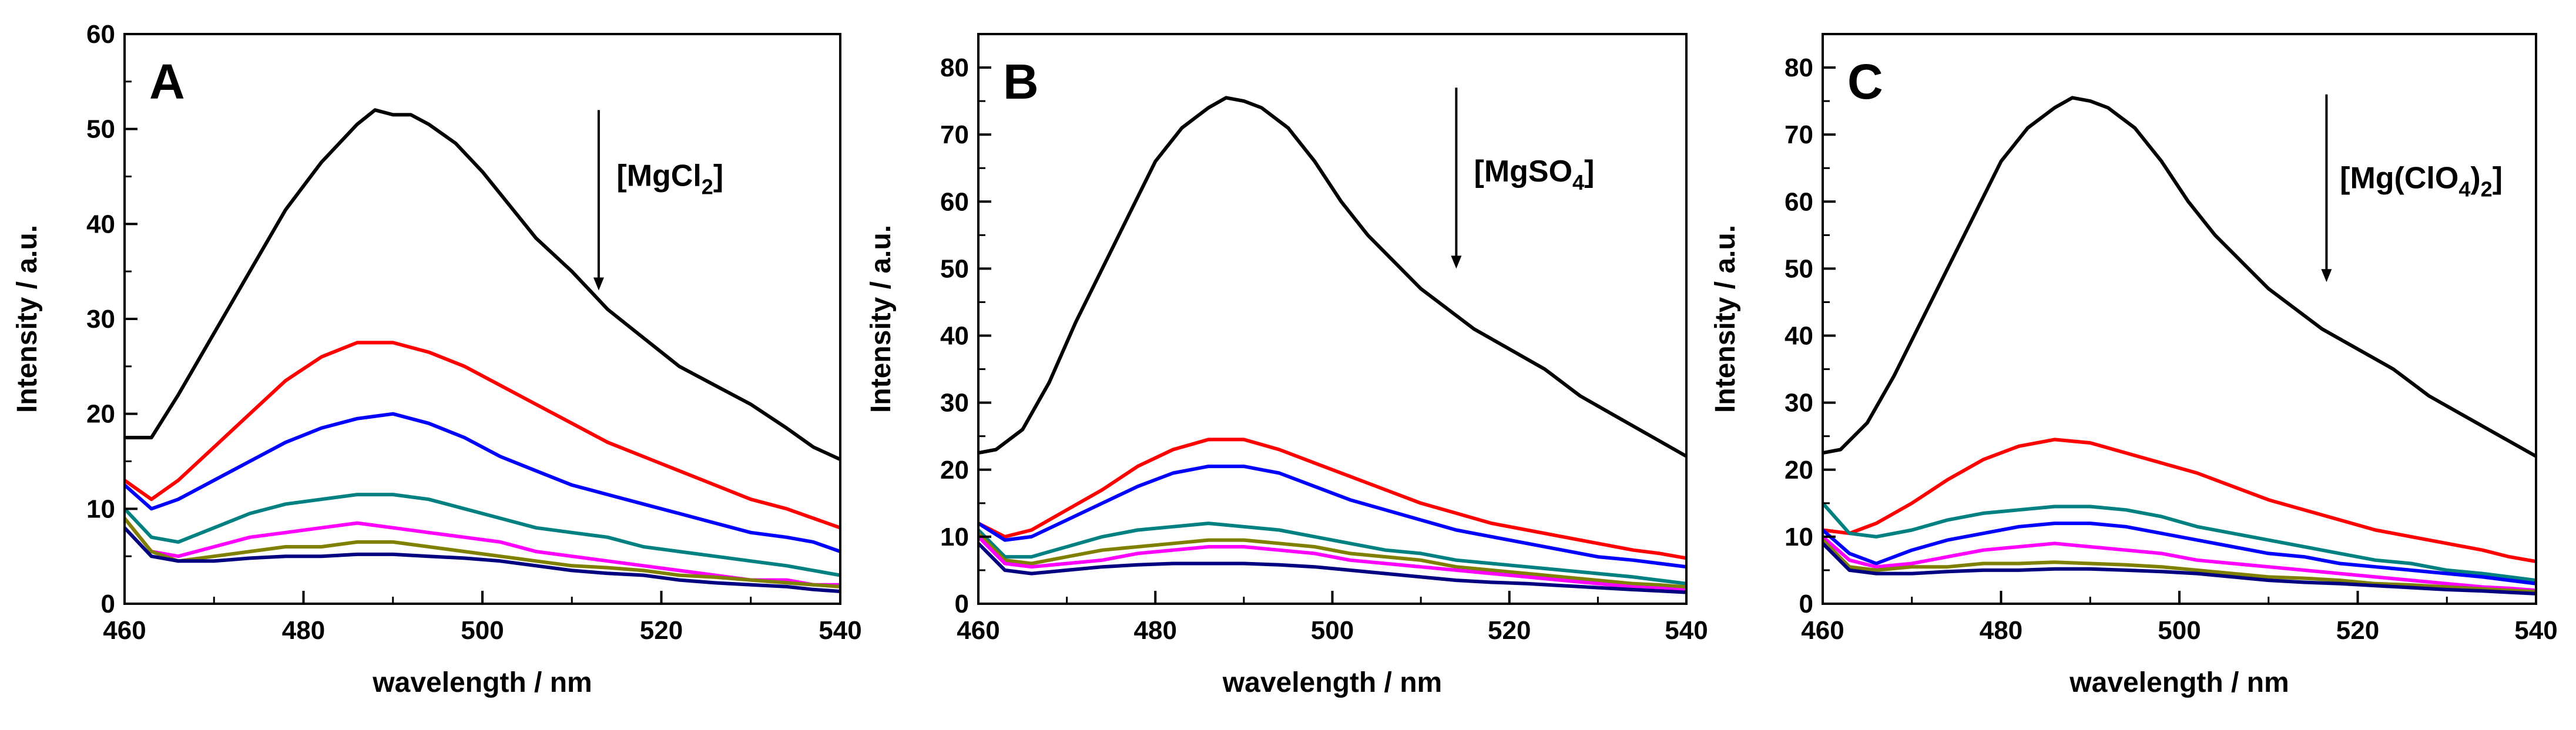  Describe the element at coordinates (167, 81) in the screenshot. I see `panel-label: A` at that location.